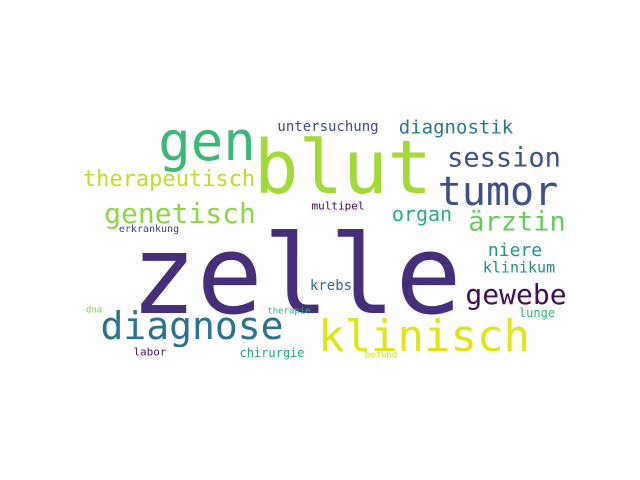  What do you see at coordinates (94, 310) in the screenshot?
I see `word-dna: dna` at bounding box center [94, 310].